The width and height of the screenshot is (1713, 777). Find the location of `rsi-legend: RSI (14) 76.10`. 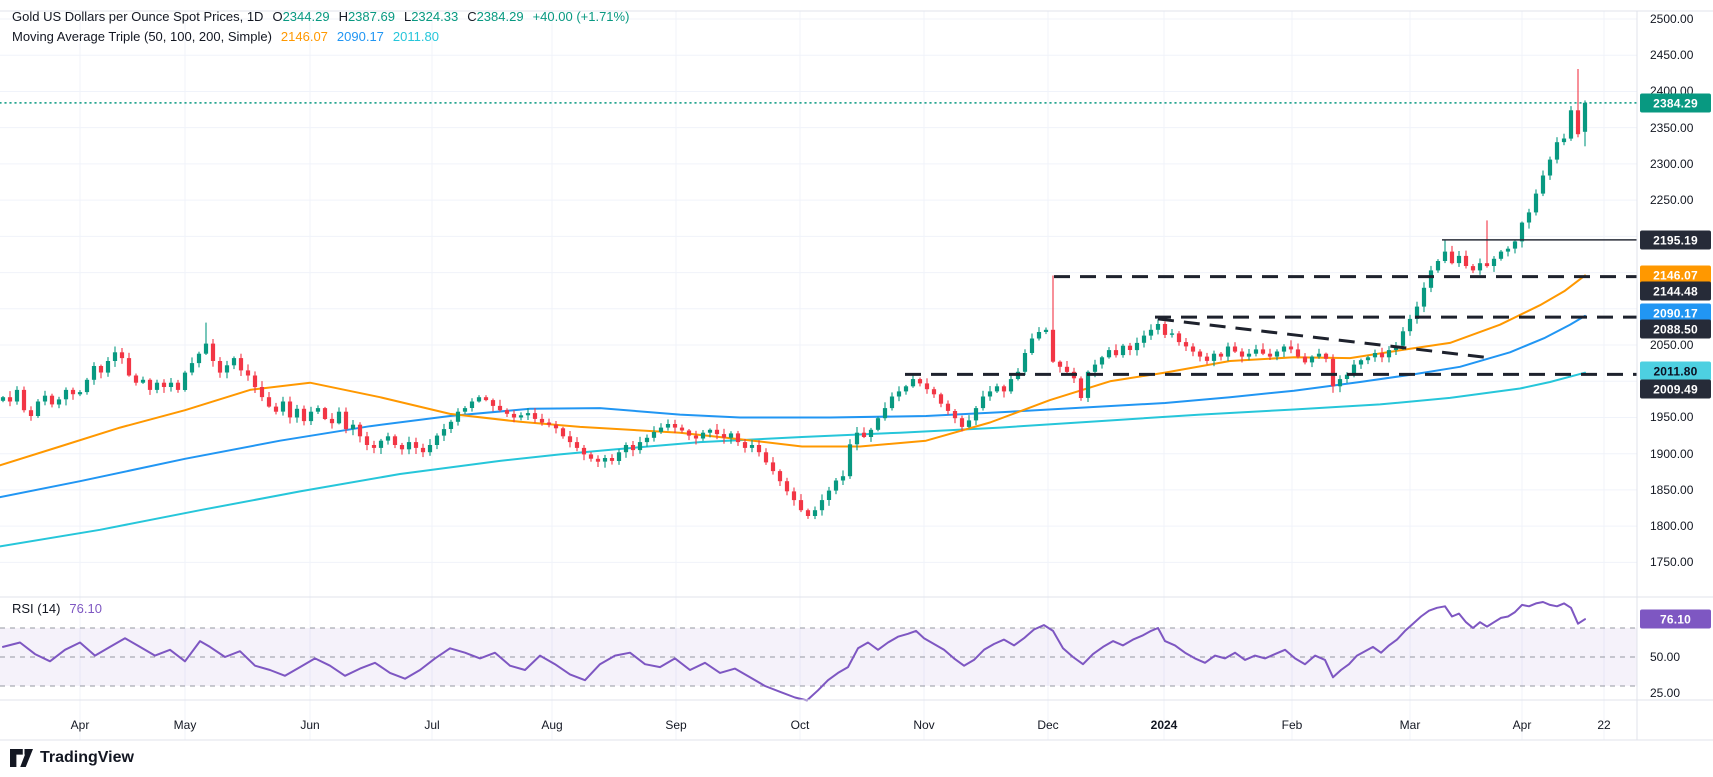

rsi-legend: RSI (14) 76.10 is located at coordinates (57, 608).